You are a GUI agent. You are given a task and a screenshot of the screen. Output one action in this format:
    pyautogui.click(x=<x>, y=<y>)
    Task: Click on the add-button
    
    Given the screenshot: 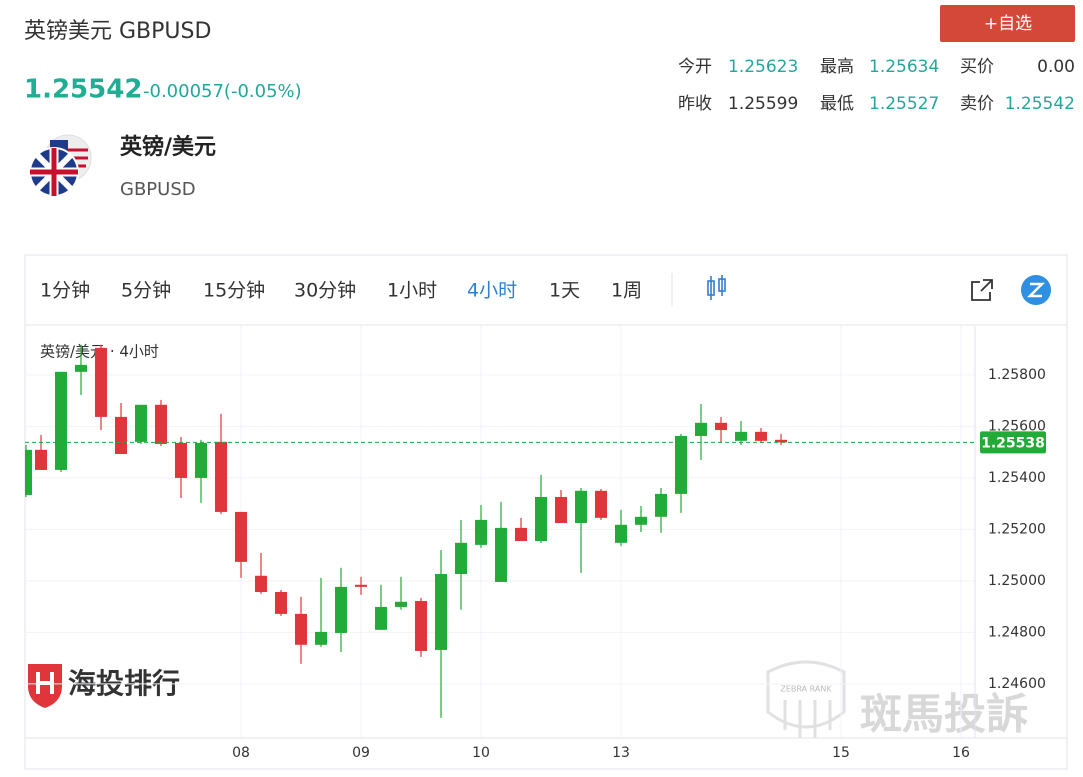 What is the action you would take?
    pyautogui.click(x=1007, y=23)
    